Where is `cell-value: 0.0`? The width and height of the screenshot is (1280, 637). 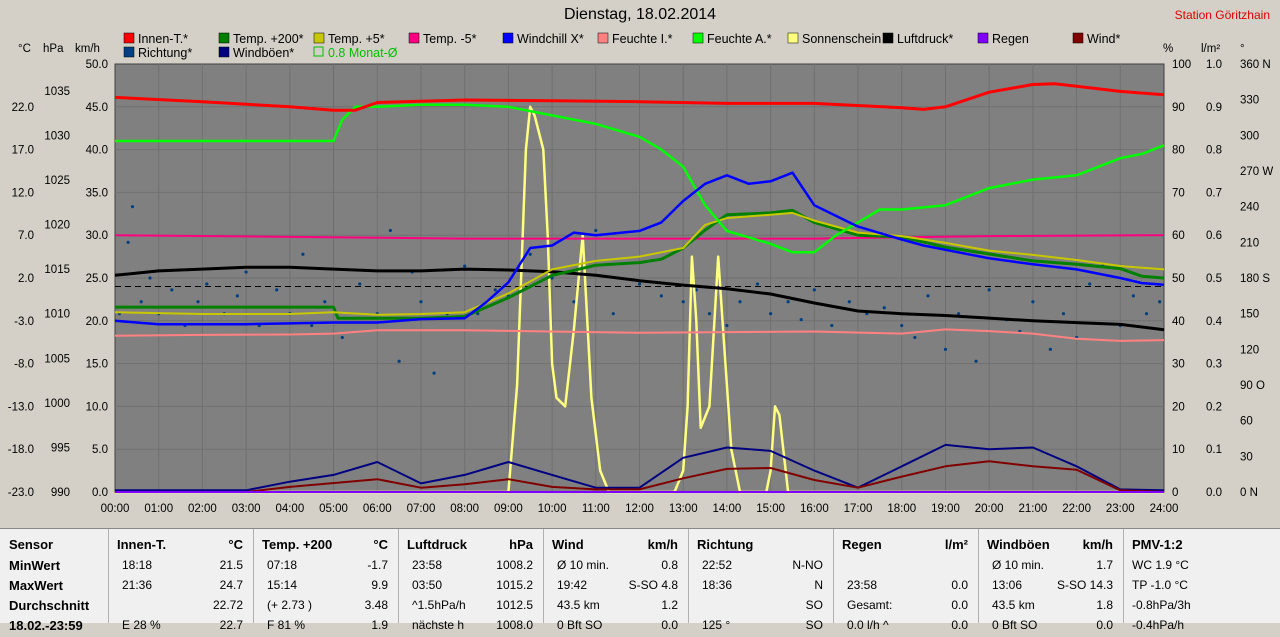 cell-value: 0.0 is located at coordinates (959, 605).